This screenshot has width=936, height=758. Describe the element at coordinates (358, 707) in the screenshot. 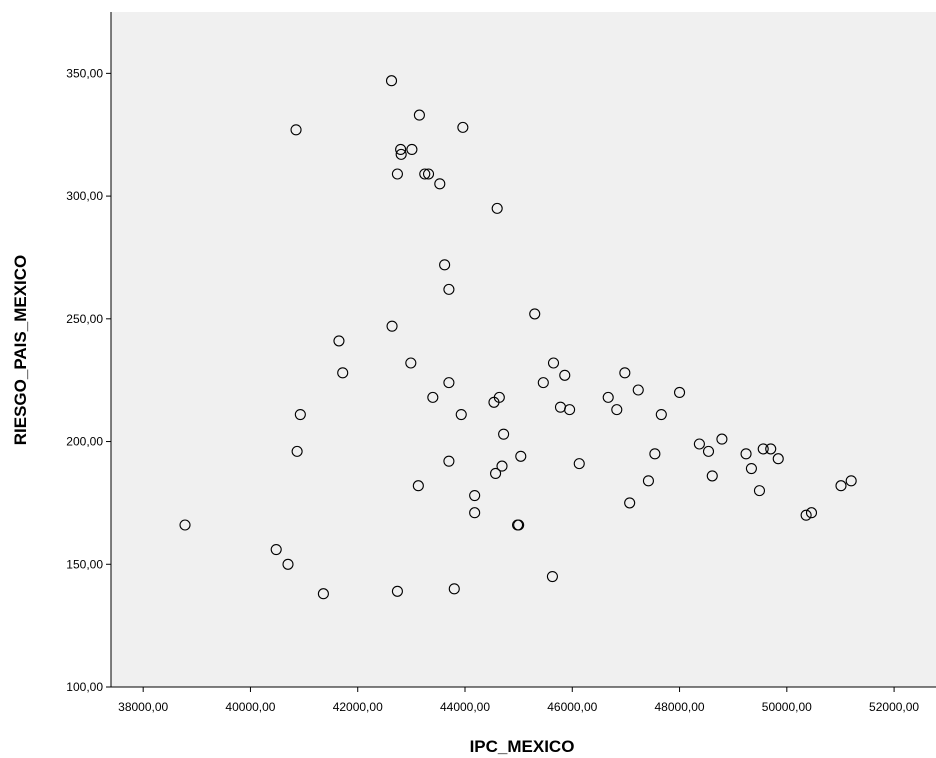

I see `x-tick-label: 42000,00` at that location.